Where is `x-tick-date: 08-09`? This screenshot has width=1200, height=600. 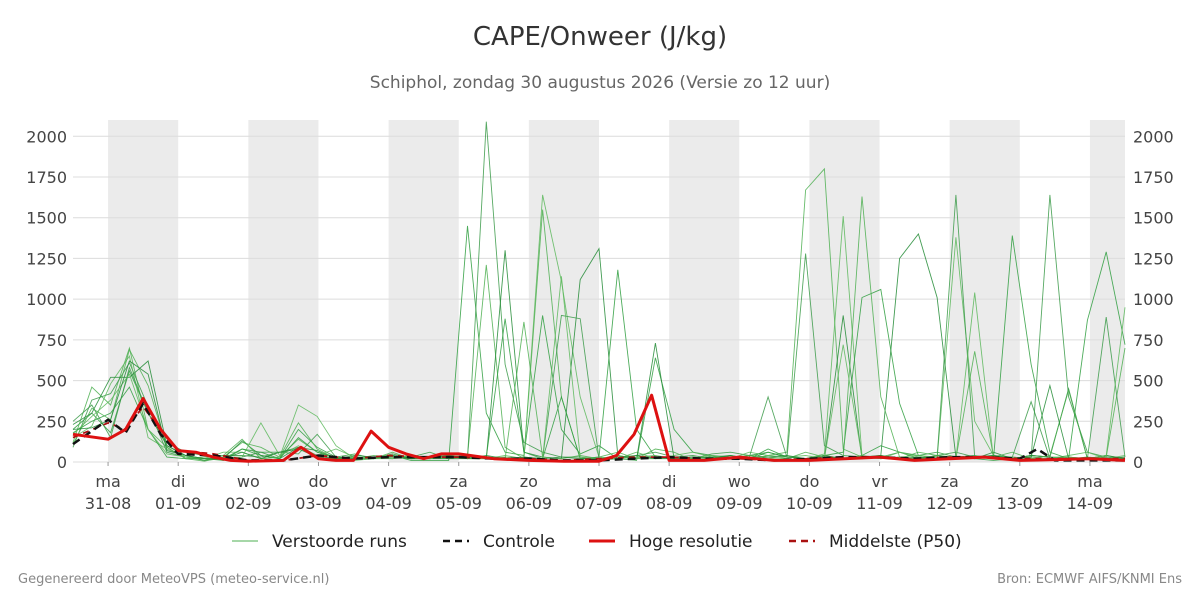 x-tick-date: 08-09 is located at coordinates (669, 503).